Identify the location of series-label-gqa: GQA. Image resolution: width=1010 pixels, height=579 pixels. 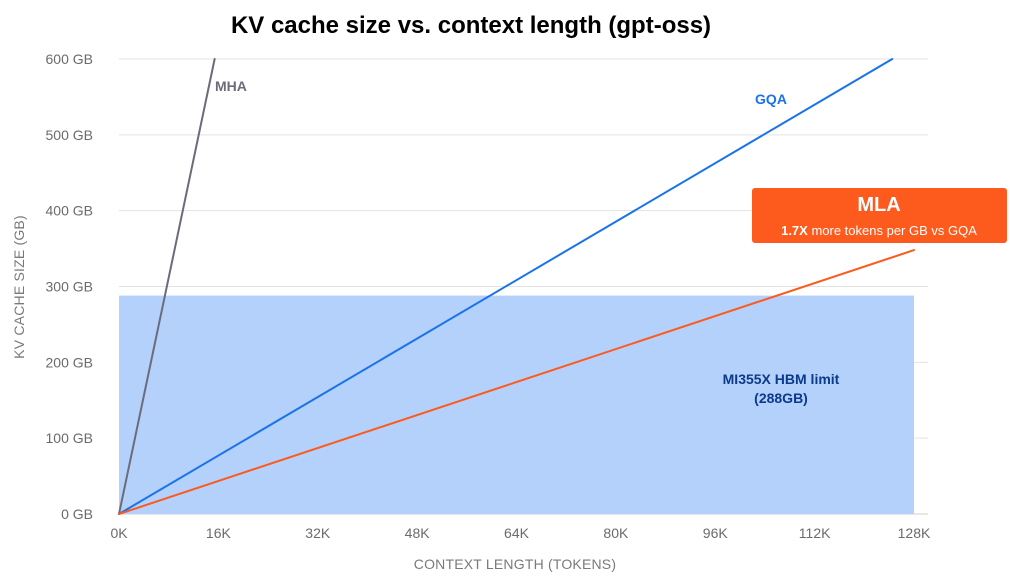
(771, 99).